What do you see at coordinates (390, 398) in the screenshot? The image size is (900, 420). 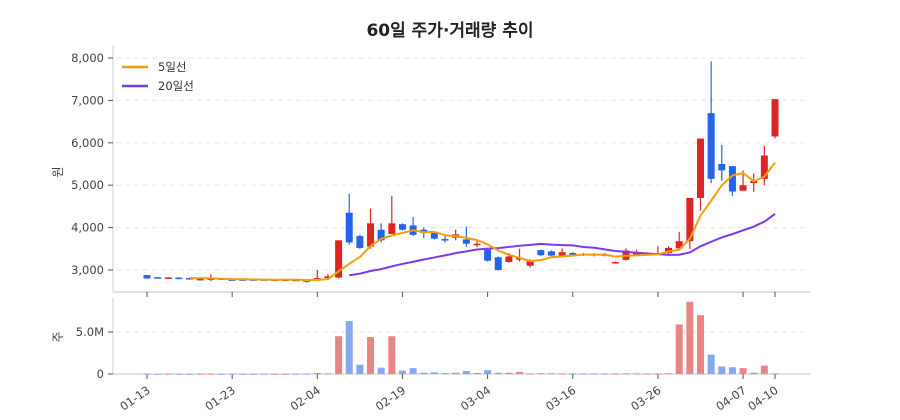 I see `x-tick-label: 02-19` at bounding box center [390, 398].